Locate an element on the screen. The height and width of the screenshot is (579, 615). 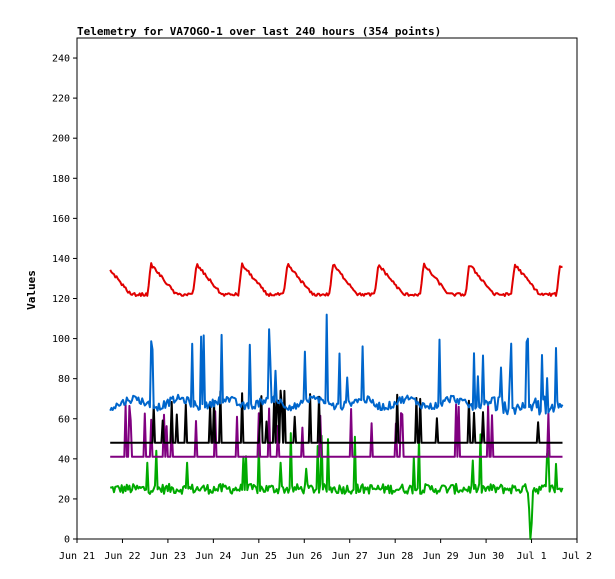
y-tick-label: 120 is located at coordinates (61, 299).